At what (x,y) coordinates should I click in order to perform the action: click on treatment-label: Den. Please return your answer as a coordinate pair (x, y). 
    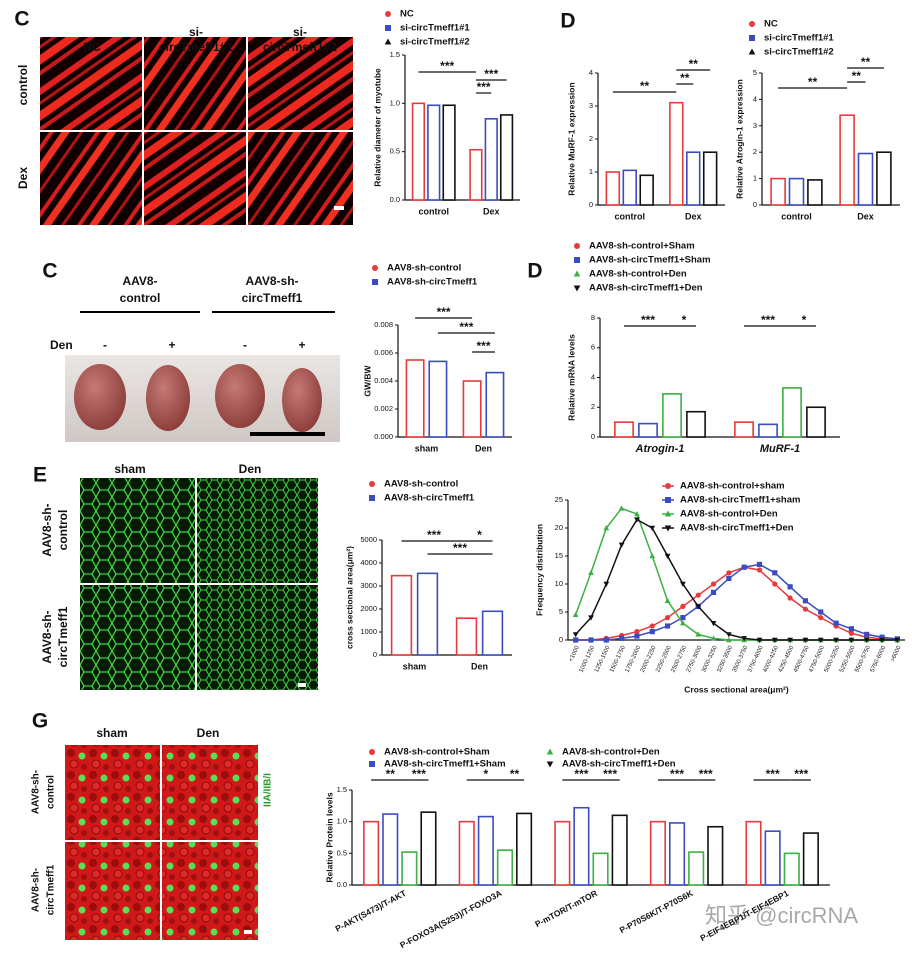
    Looking at the image, I should click on (61, 345).